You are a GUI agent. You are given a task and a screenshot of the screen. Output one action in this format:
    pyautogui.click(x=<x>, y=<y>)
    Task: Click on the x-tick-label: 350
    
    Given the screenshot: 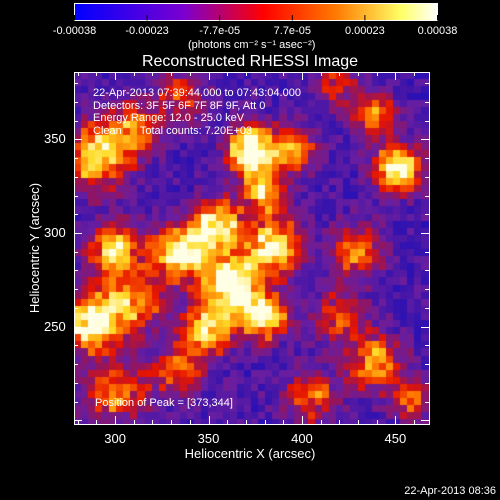 What is the action you would take?
    pyautogui.click(x=208, y=438)
    